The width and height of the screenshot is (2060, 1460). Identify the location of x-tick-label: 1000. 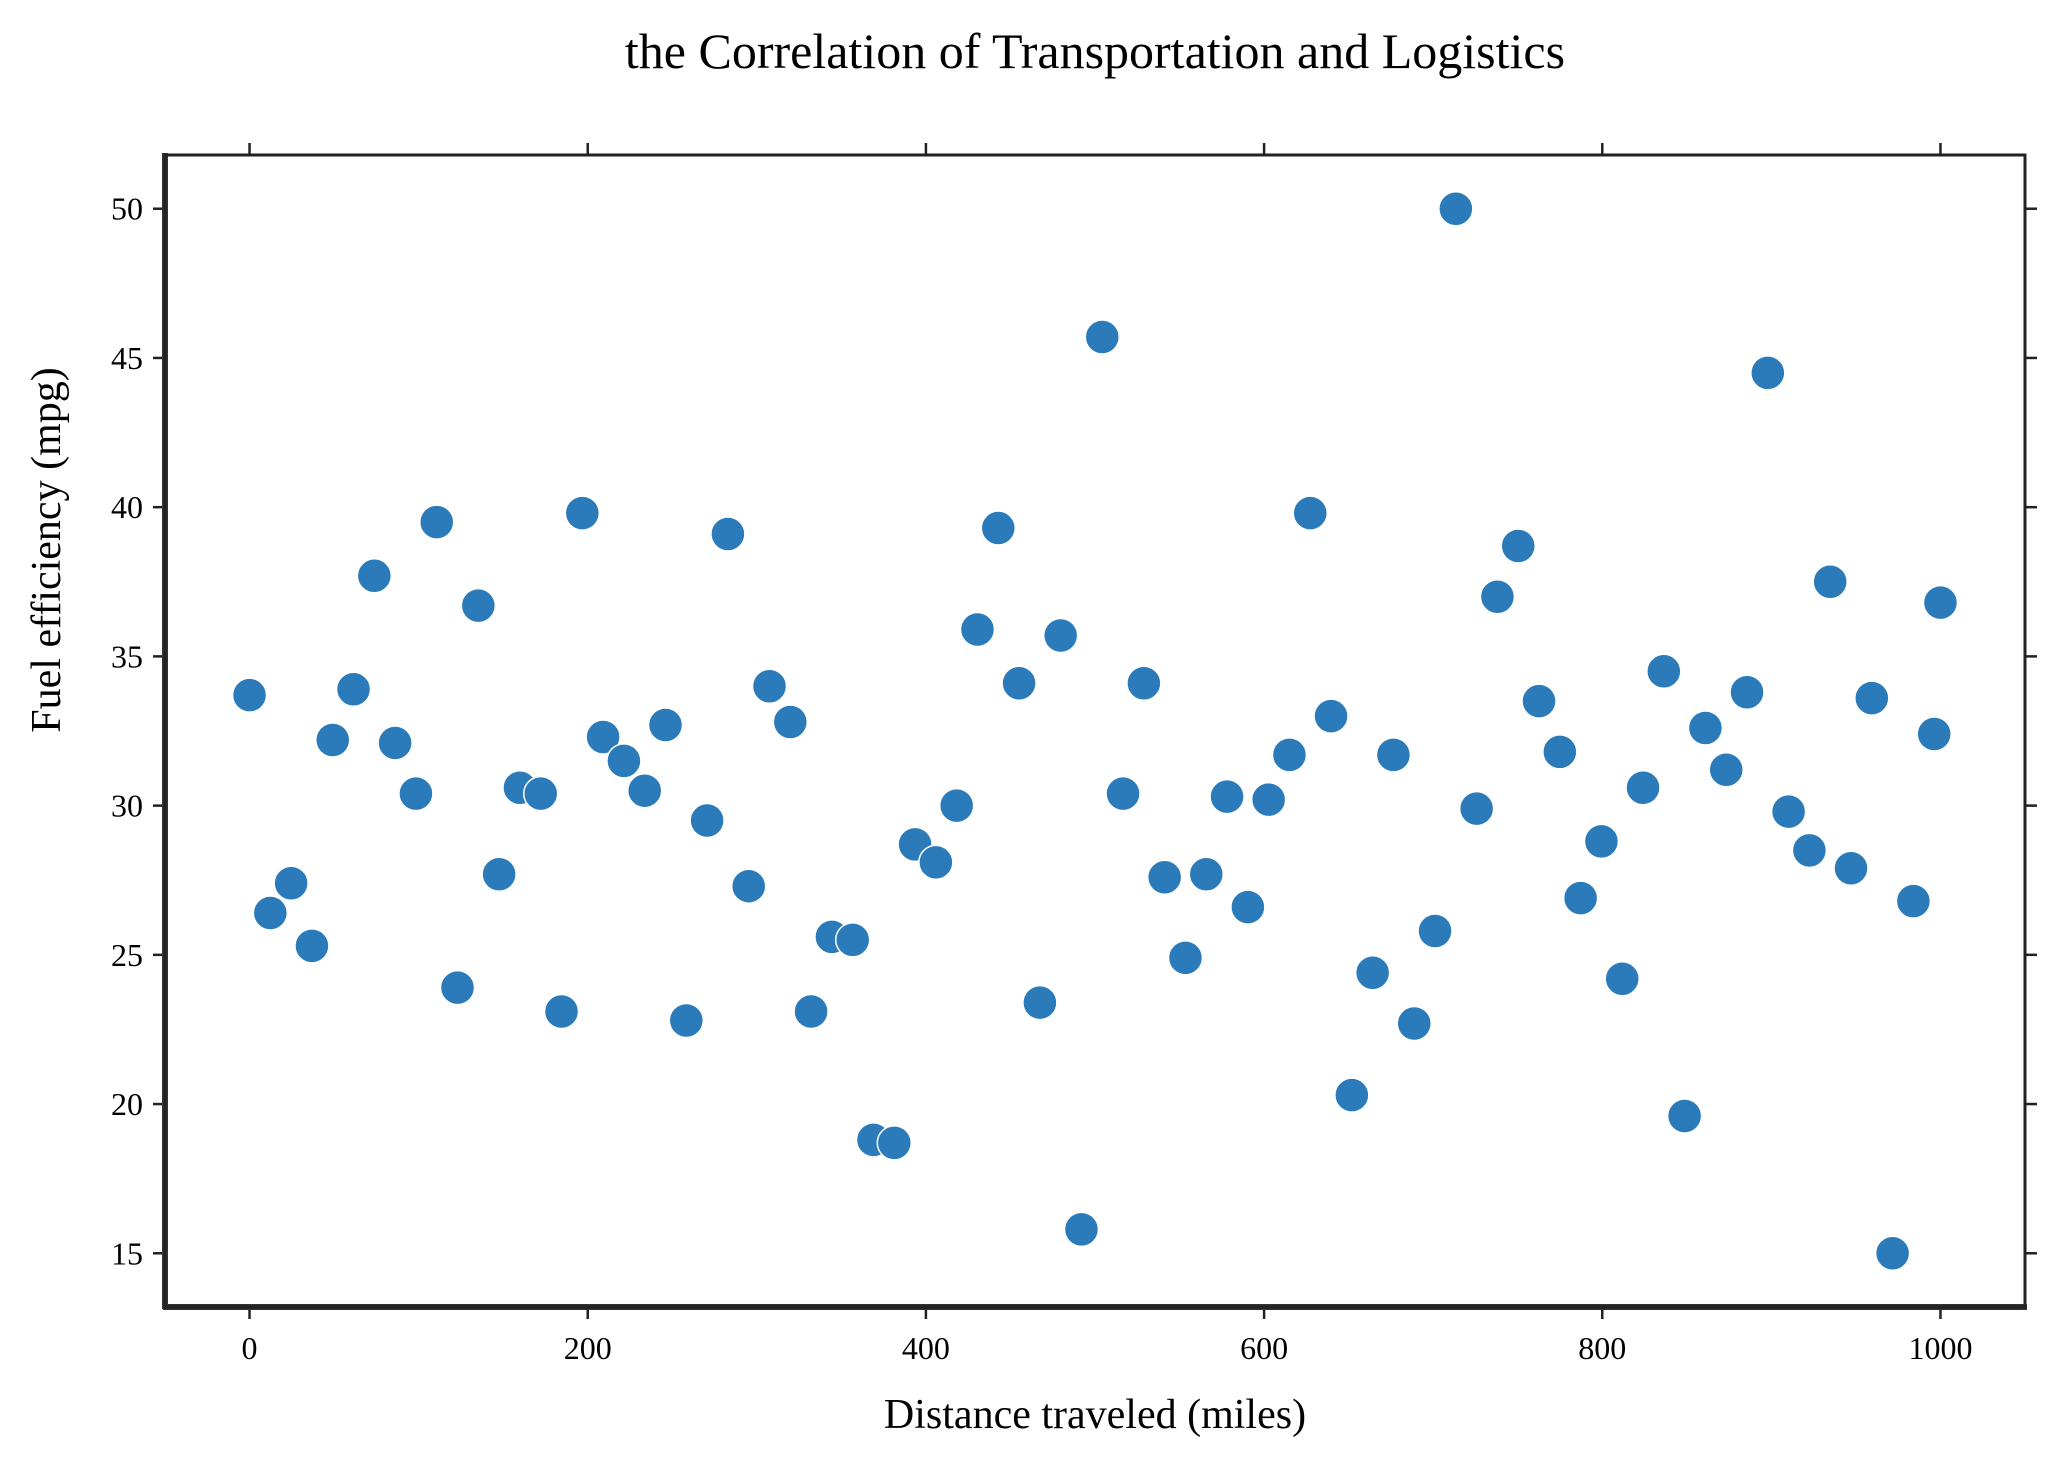
(1940, 1348).